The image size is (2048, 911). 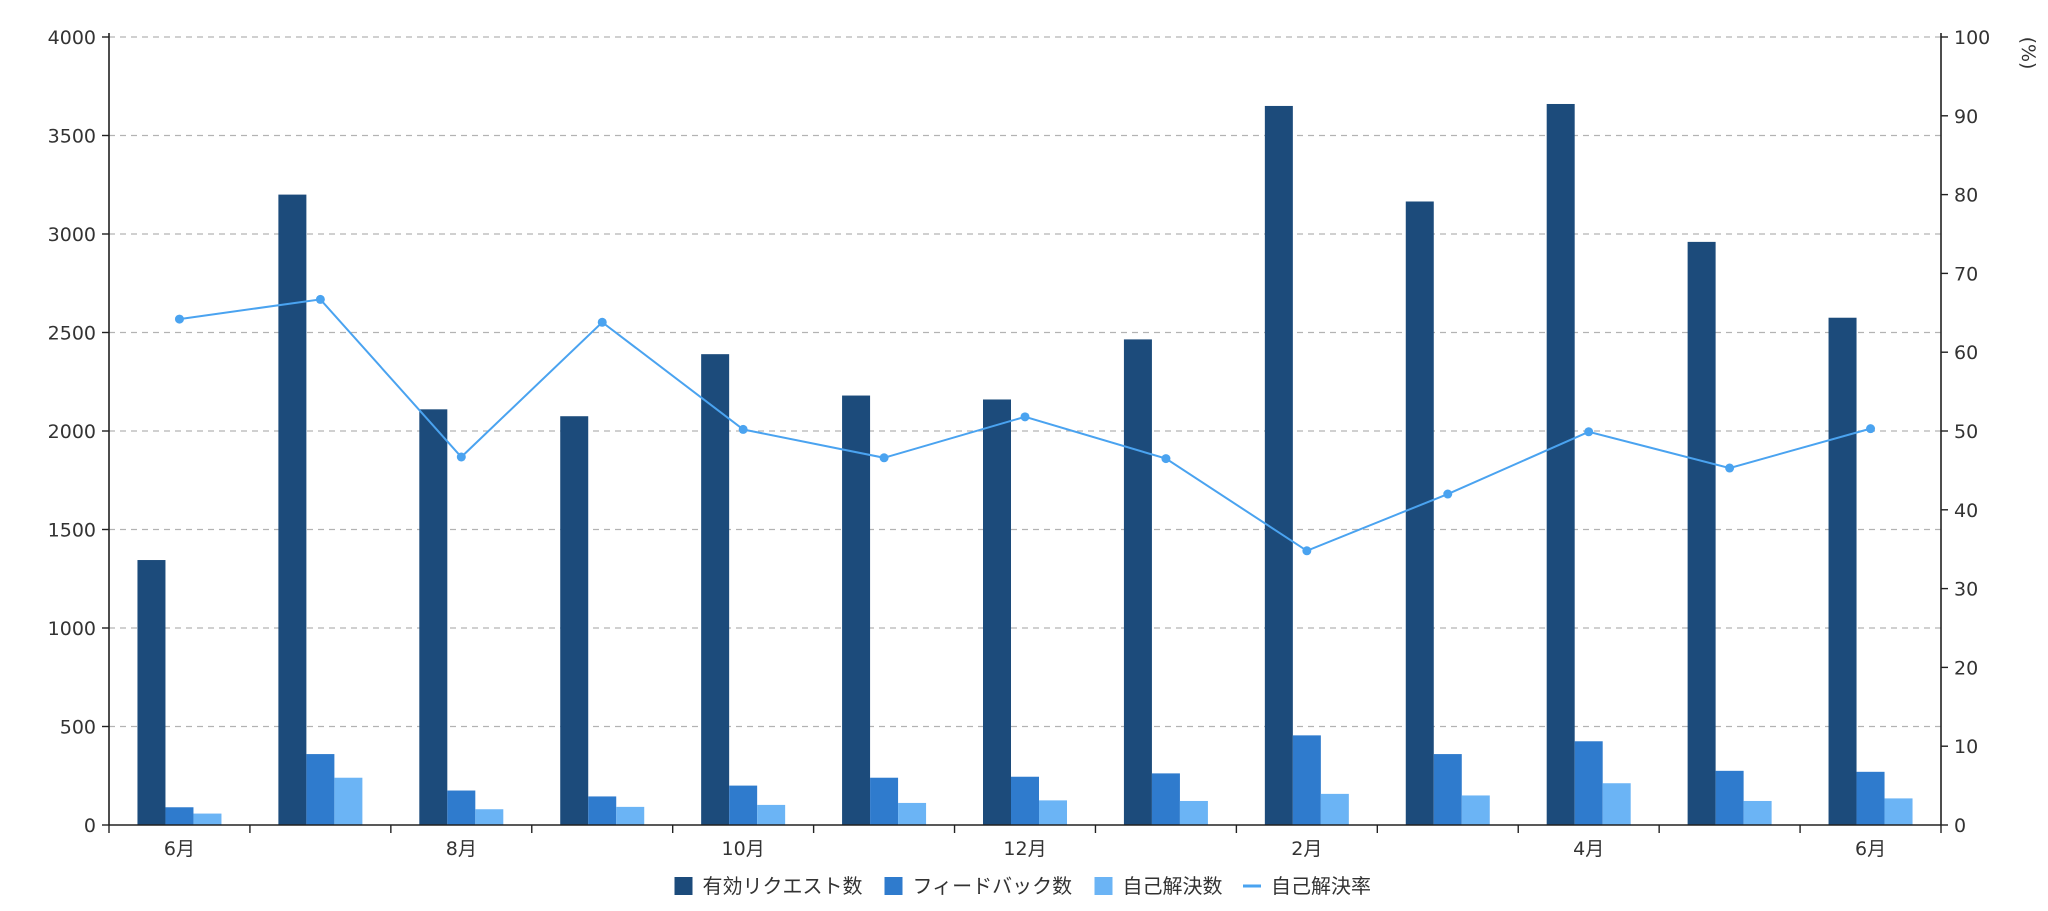 What do you see at coordinates (1966, 668) in the screenshot?
I see `right-tick-label: 20` at bounding box center [1966, 668].